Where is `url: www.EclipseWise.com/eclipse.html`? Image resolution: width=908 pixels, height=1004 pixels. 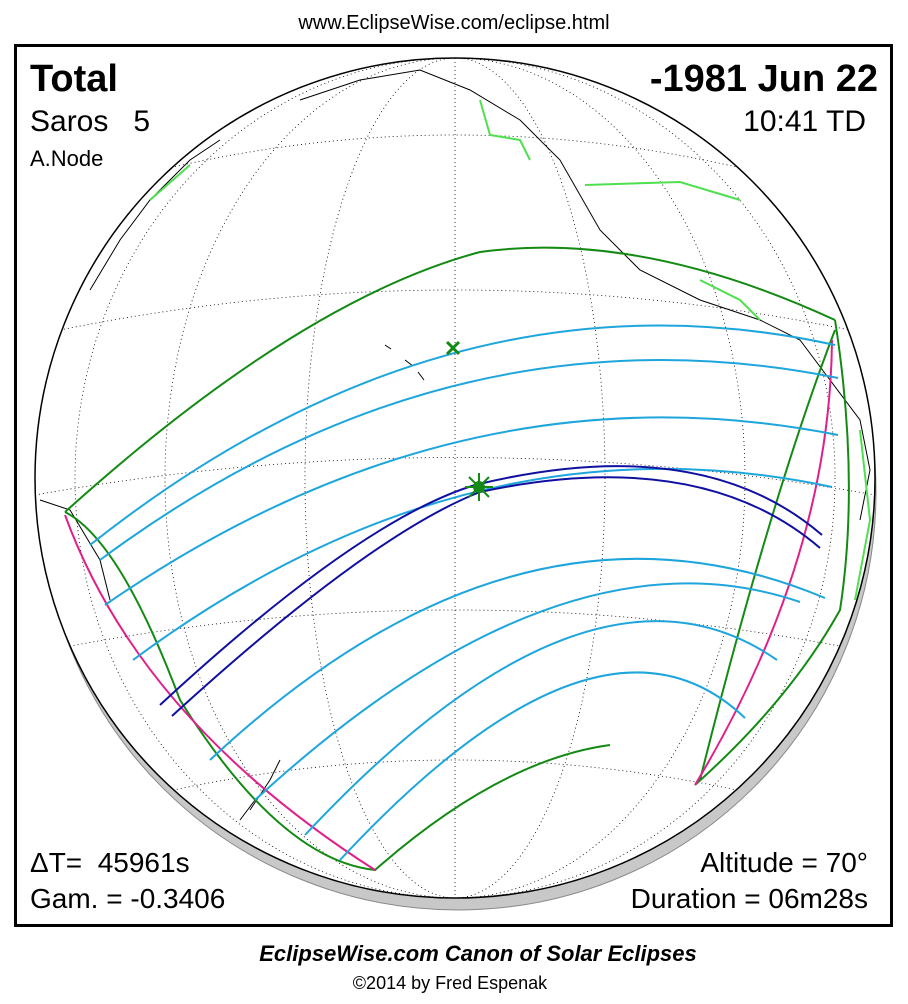
url: www.EclipseWise.com/eclipse.html is located at coordinates (453, 23).